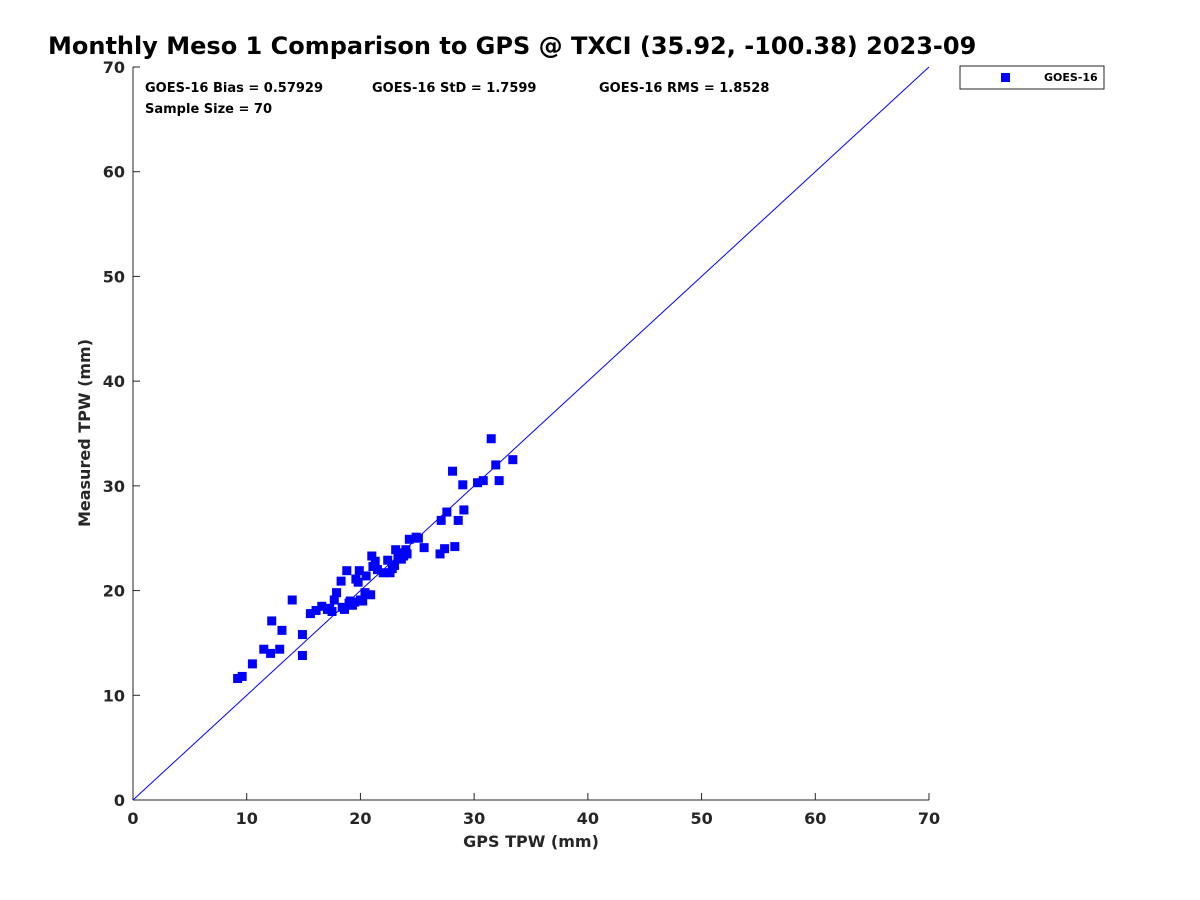 The height and width of the screenshot is (900, 1200). I want to click on y-tick-label: 40, so click(114, 381).